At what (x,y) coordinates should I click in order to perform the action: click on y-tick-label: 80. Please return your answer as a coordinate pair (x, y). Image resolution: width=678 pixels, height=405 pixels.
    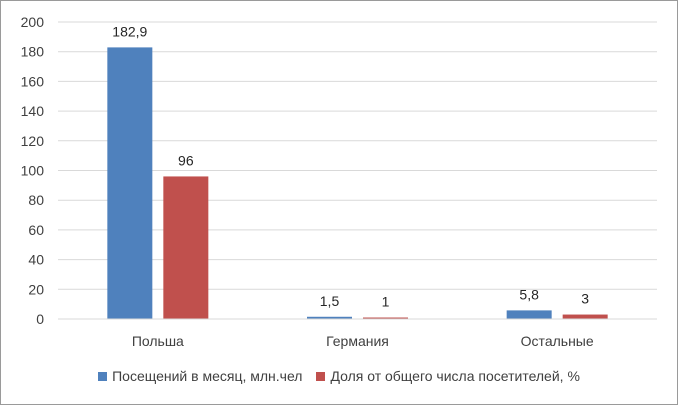
    Looking at the image, I should click on (36, 200).